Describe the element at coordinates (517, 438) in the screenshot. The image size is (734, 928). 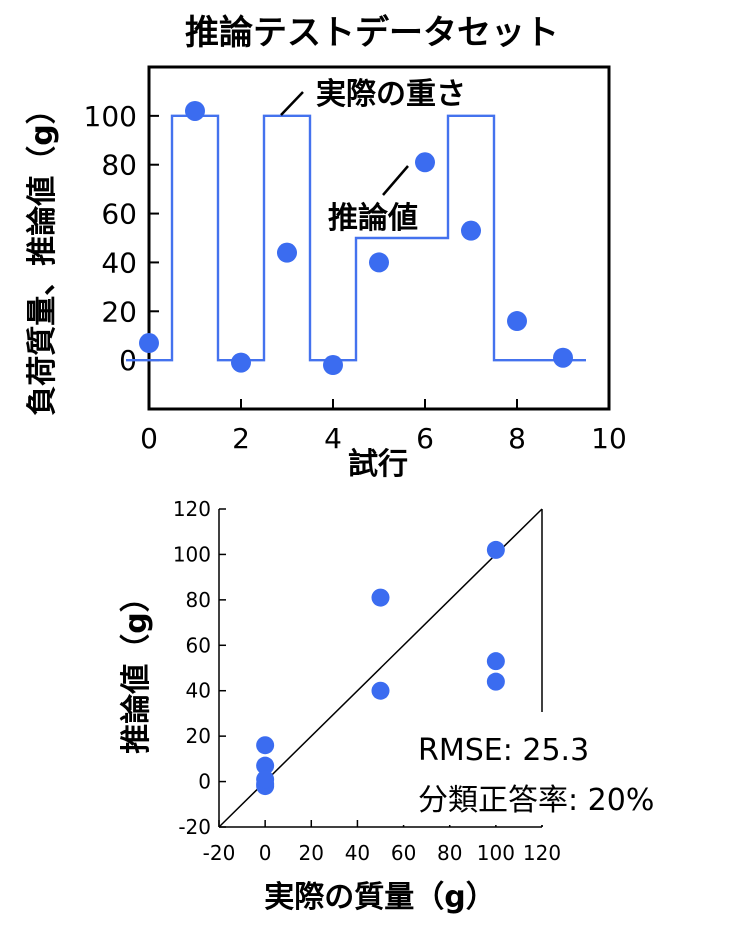
I see `chart-1-x-tick-label: 8` at that location.